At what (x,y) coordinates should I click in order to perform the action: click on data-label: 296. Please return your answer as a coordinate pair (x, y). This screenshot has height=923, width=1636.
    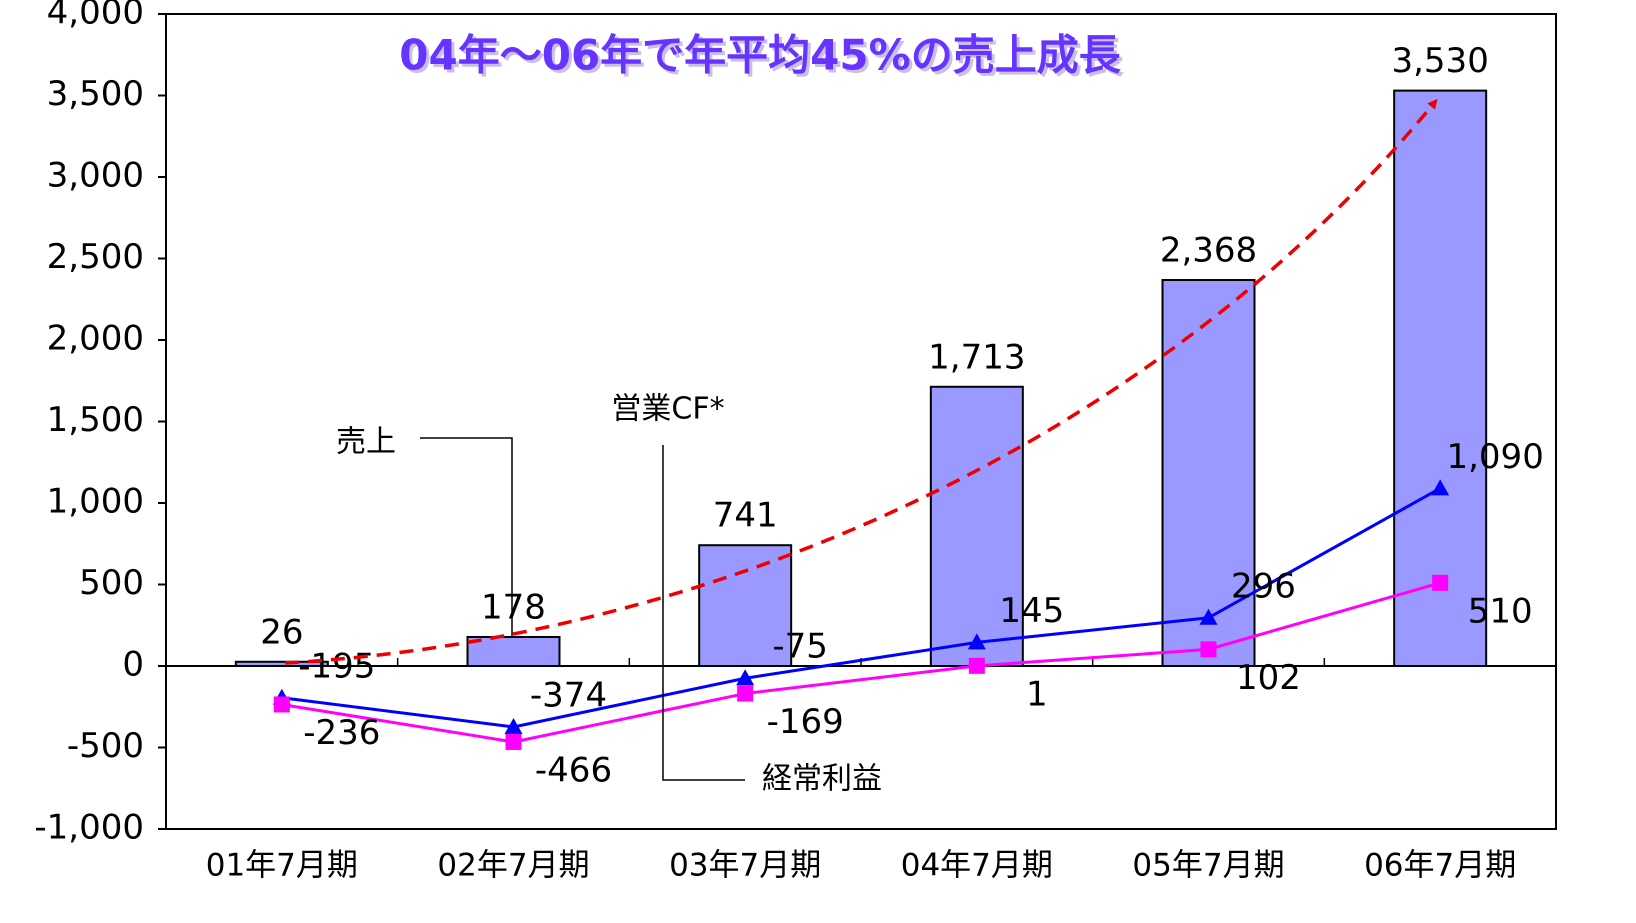
    Looking at the image, I should click on (1263, 586).